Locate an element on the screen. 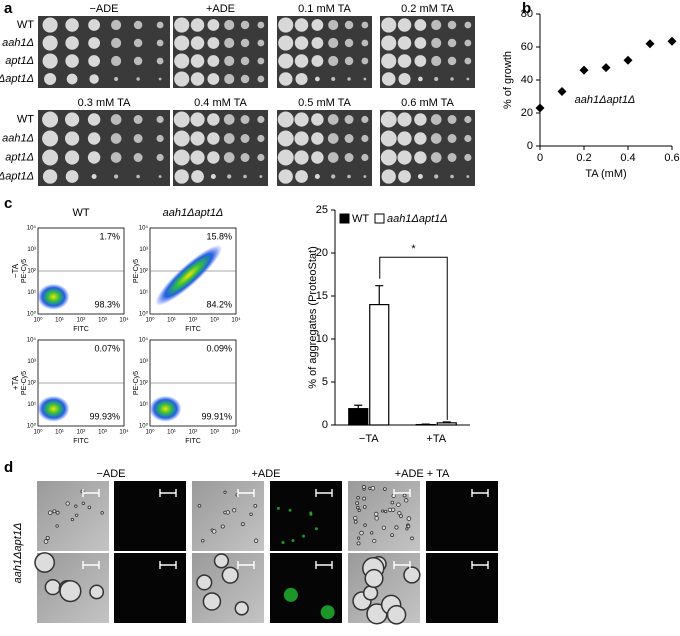  legend-label: WT is located at coordinates (360, 219).